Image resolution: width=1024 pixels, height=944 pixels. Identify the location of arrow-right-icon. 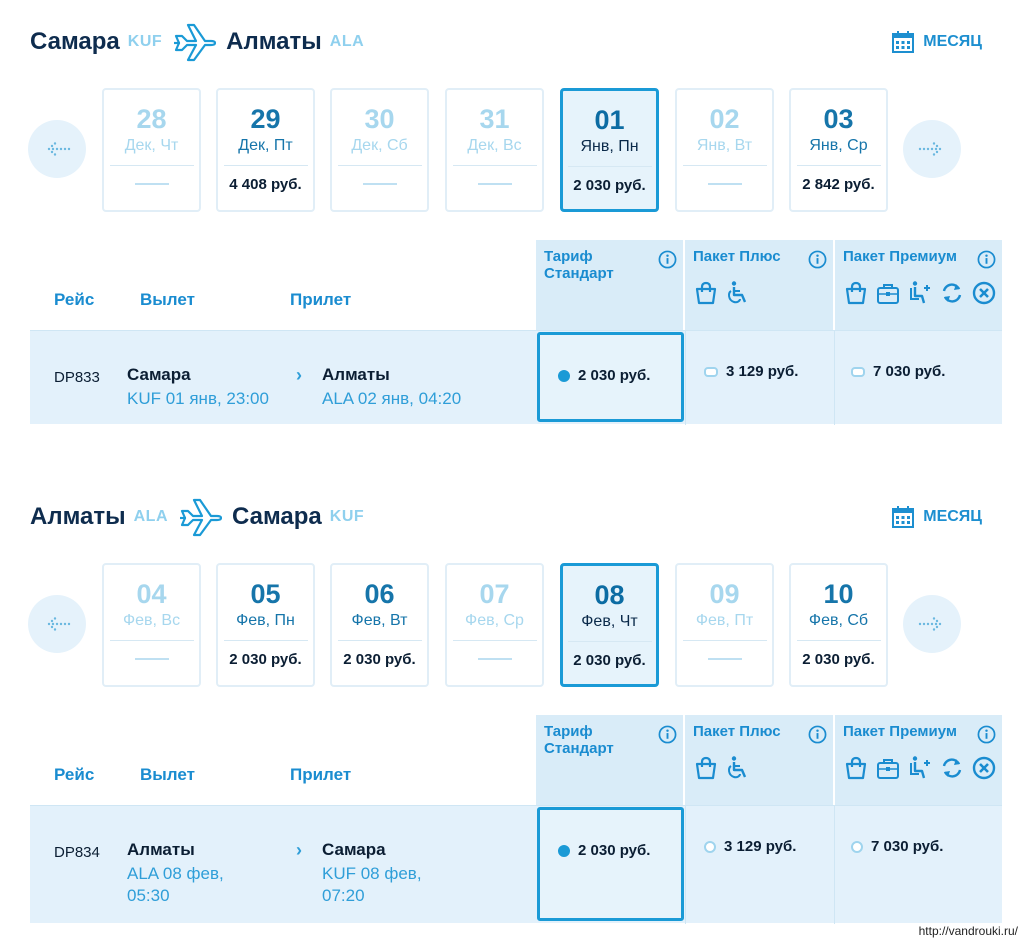
(932, 624).